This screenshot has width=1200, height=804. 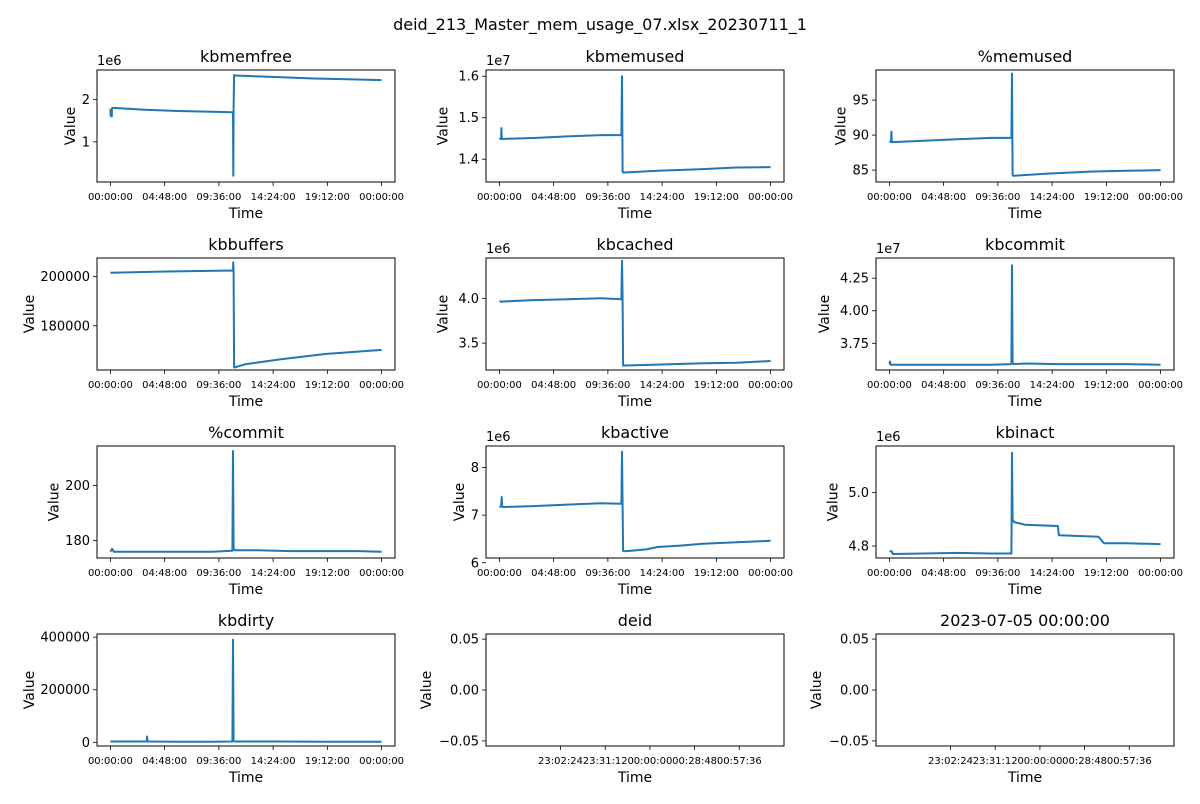 I want to click on x-tick-label: 23:31:12, so click(x=605, y=761).